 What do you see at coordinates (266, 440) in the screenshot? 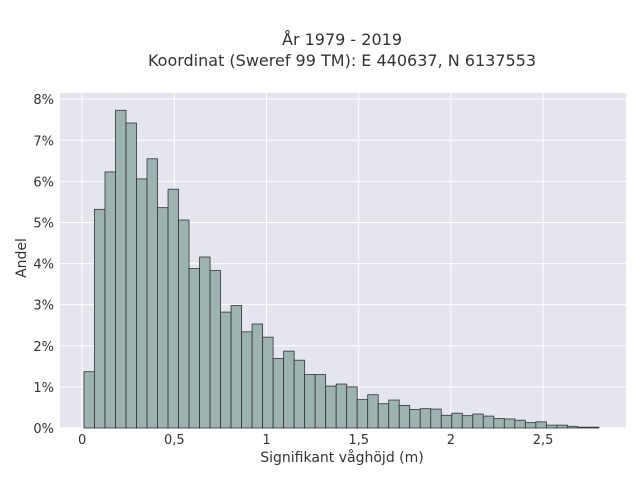
I see `x-tick-label: 1` at bounding box center [266, 440].